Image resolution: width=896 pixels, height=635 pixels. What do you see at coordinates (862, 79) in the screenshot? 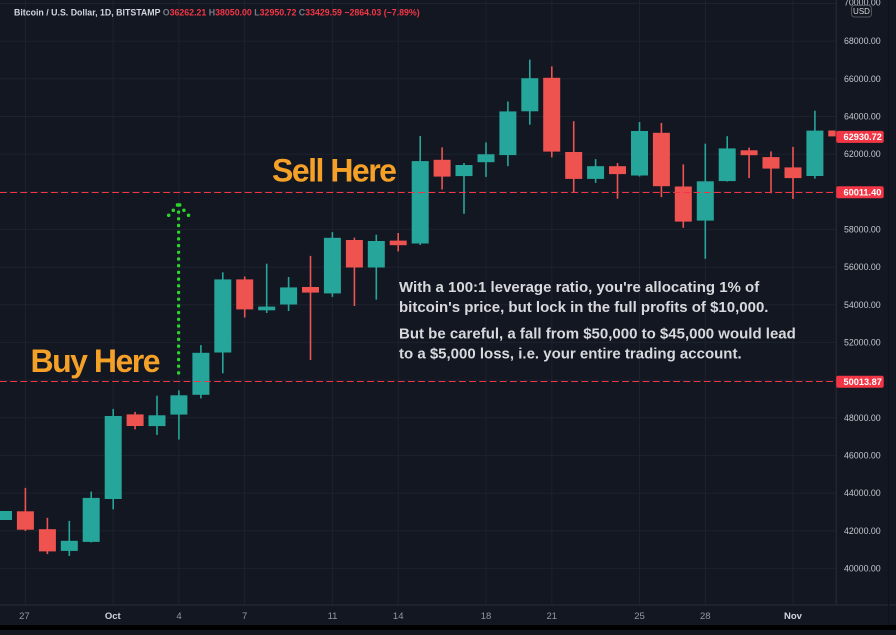
I see `svg-text: 66000.00` at bounding box center [862, 79].